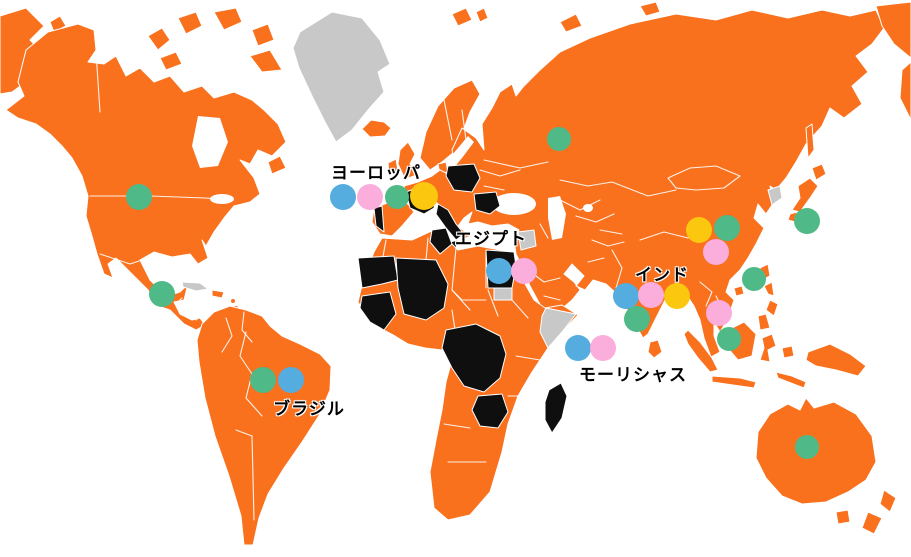 This screenshot has height=557, width=911. What do you see at coordinates (376, 173) in the screenshot?
I see `region-label-europe: ヨーロッパ` at bounding box center [376, 173].